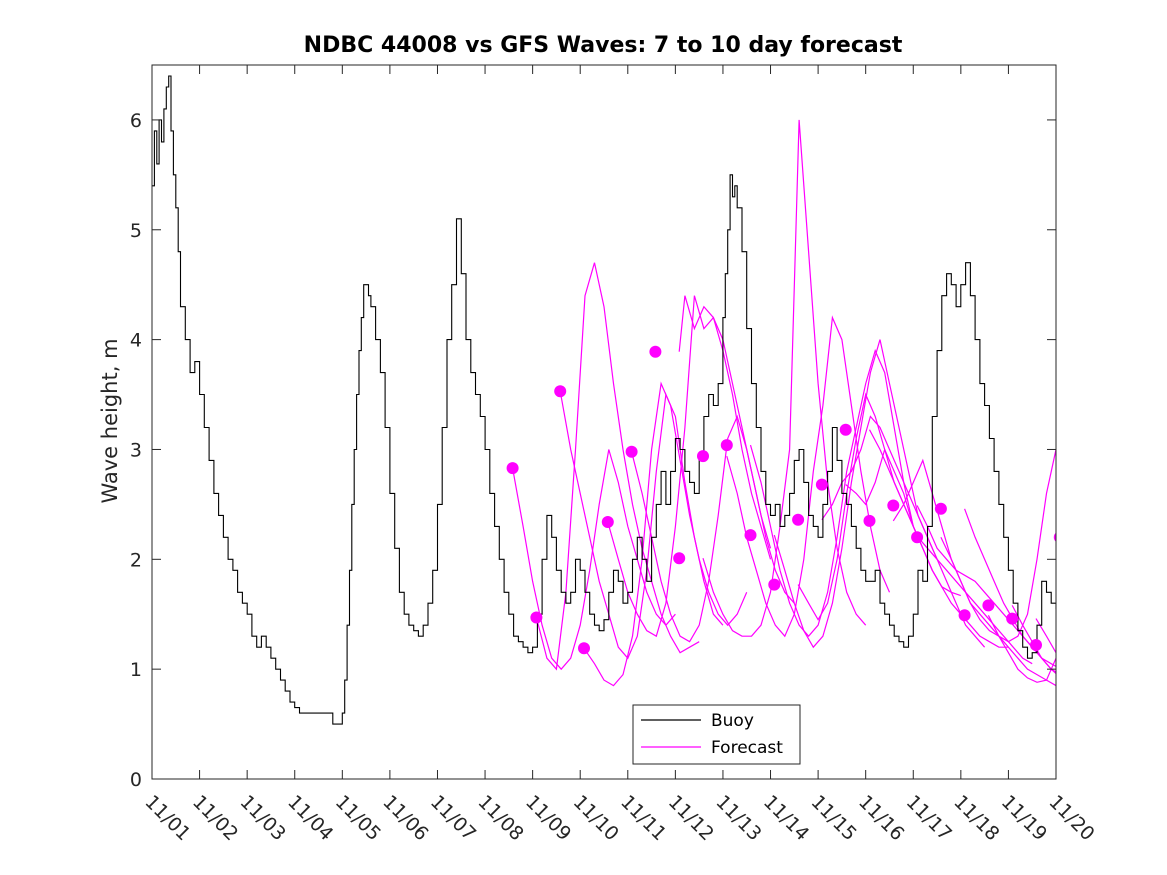 The height and width of the screenshot is (875, 1167). I want to click on legend-buoy-label: Buoy, so click(732, 721).